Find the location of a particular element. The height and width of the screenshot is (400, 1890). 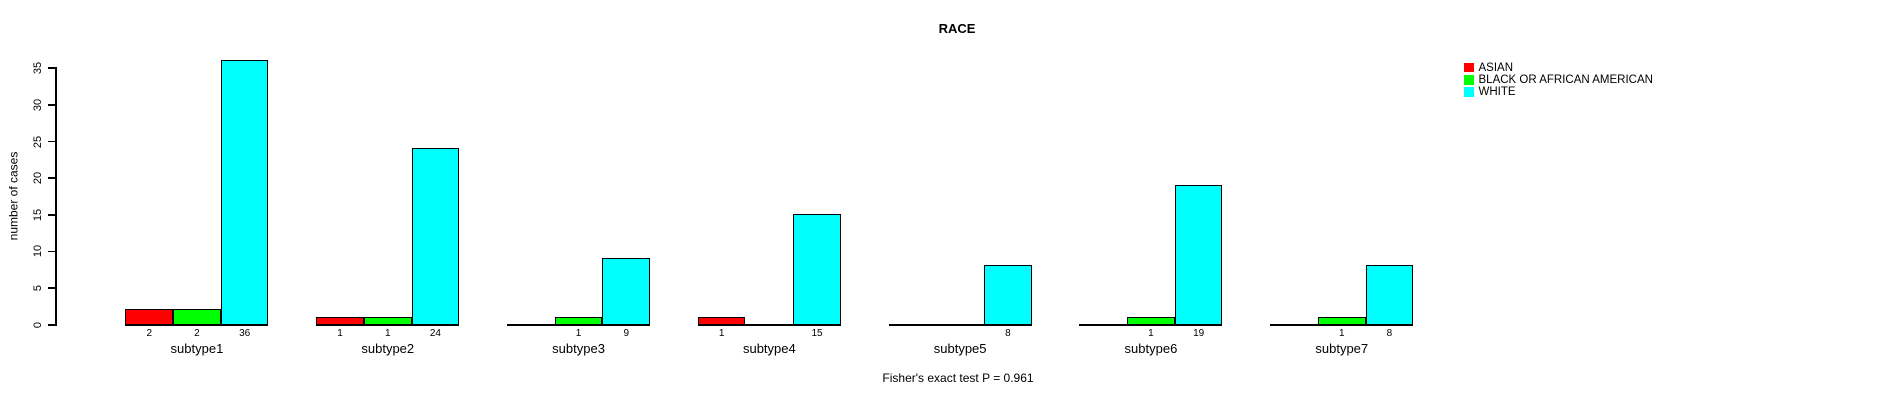

legend-item: WHITE is located at coordinates (1490, 92).